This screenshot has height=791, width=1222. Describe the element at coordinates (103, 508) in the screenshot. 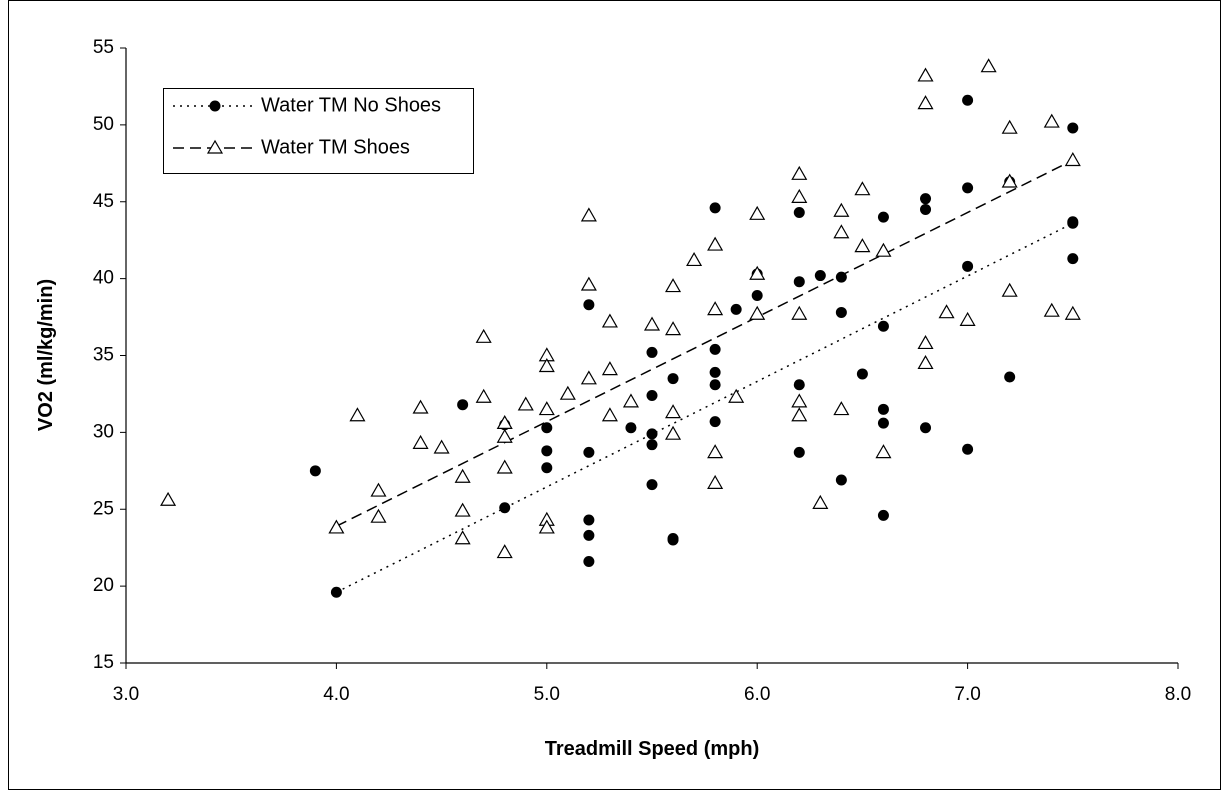

I see `y-tick-label: 25` at that location.